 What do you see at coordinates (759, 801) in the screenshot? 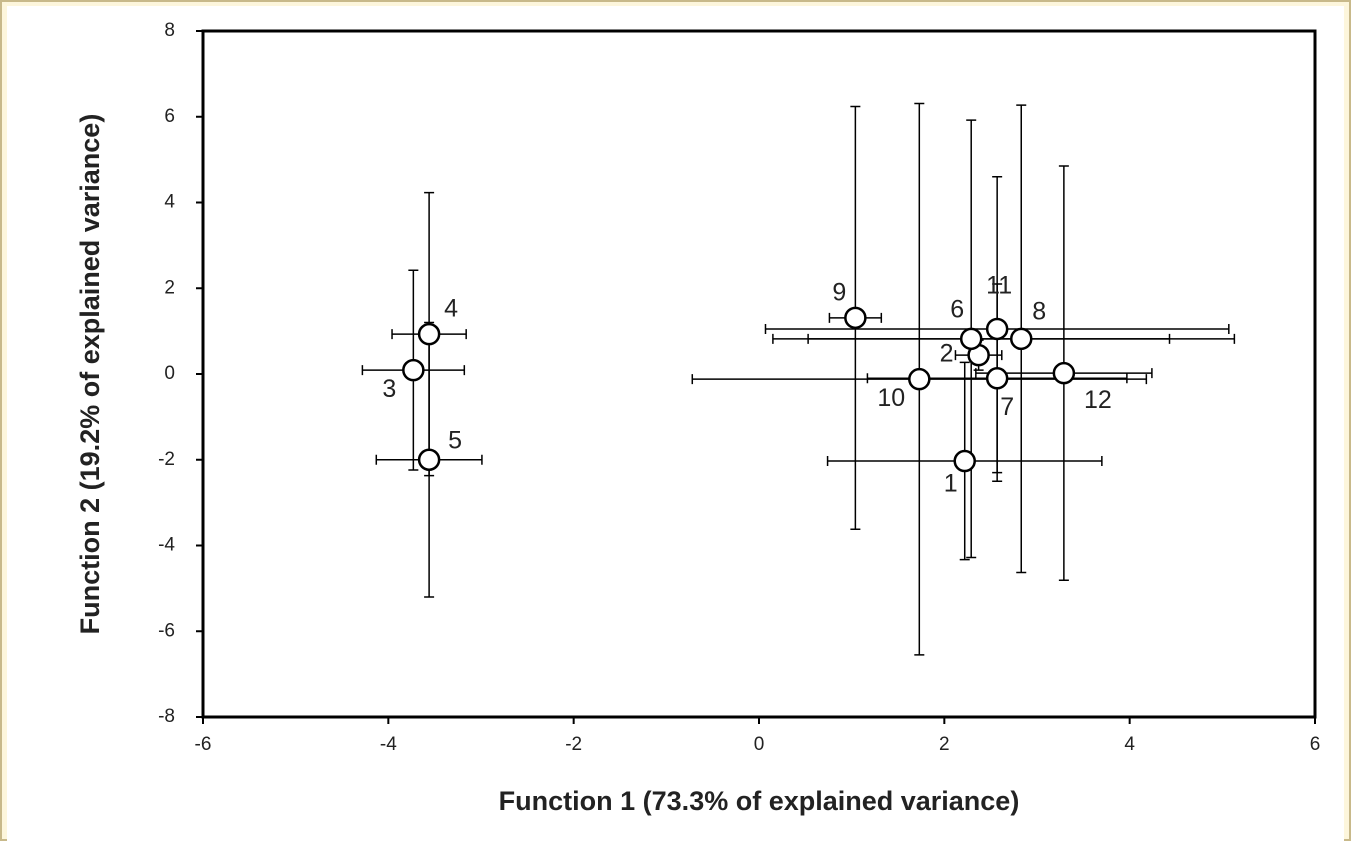
I see `x-axis-label: Function 1 (73.3% of explained variance)` at bounding box center [759, 801].